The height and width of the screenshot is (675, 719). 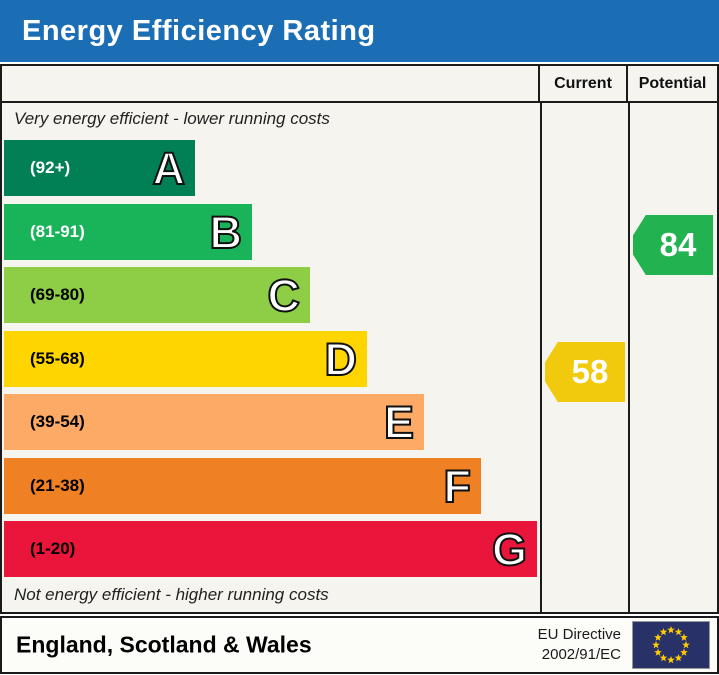 I want to click on band-a: (92+) A, so click(x=99, y=168).